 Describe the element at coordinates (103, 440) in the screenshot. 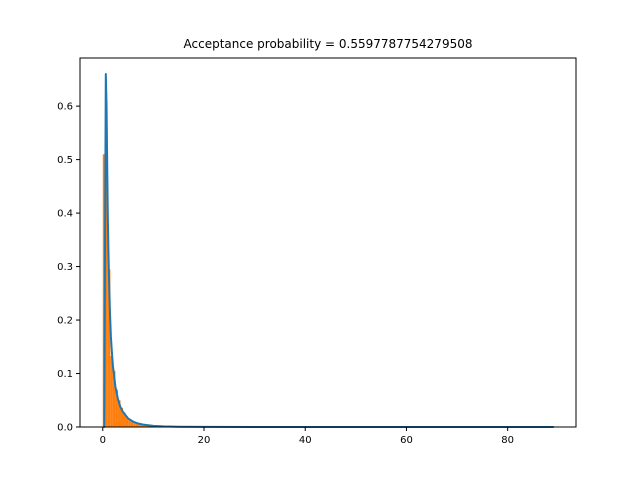

I see `x-tick-label: 0` at that location.